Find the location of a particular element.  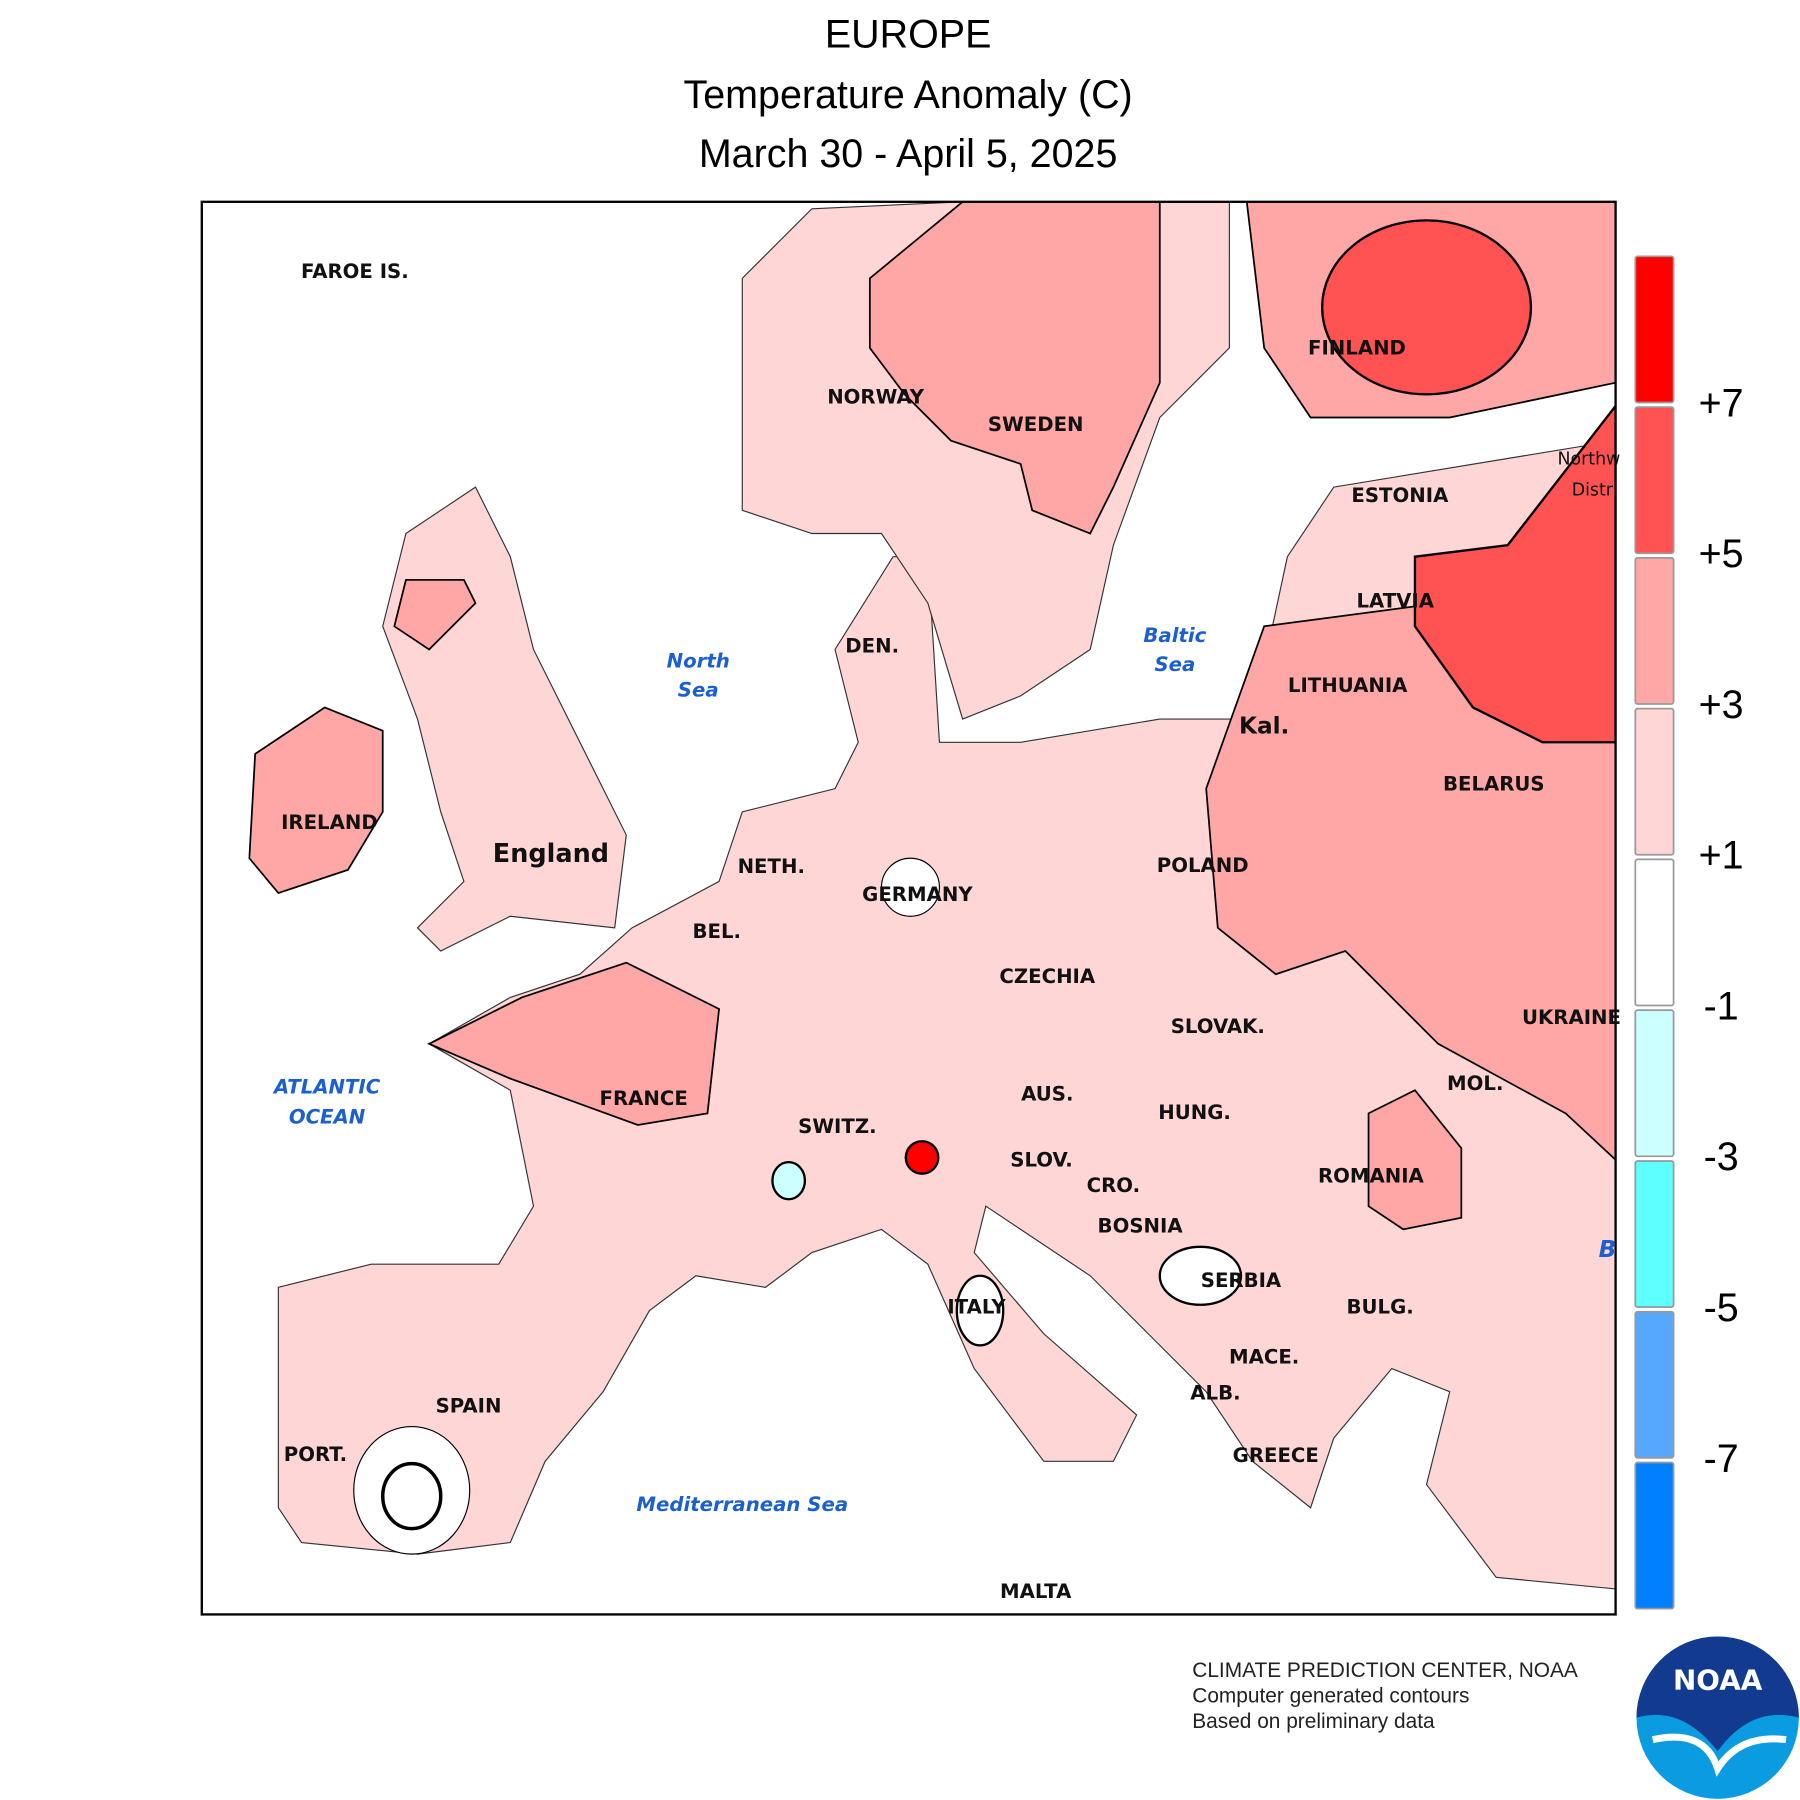

legend-label: +5 is located at coordinates (1721, 554).